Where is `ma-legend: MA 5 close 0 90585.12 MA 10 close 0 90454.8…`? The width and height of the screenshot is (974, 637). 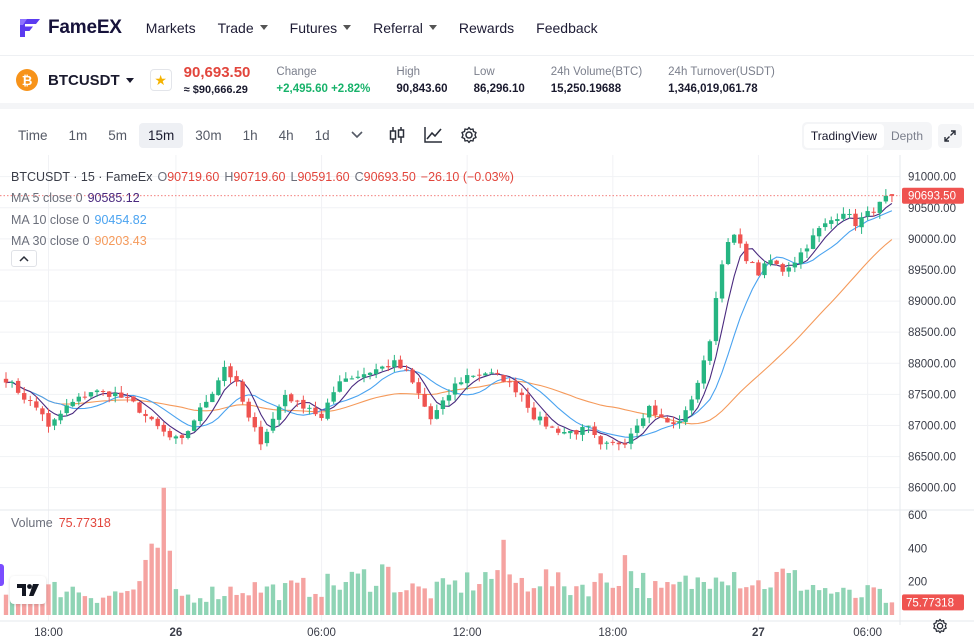 ma-legend: MA 5 close 0 90585.12 MA 10 close 0 90454.8… is located at coordinates (262, 220).